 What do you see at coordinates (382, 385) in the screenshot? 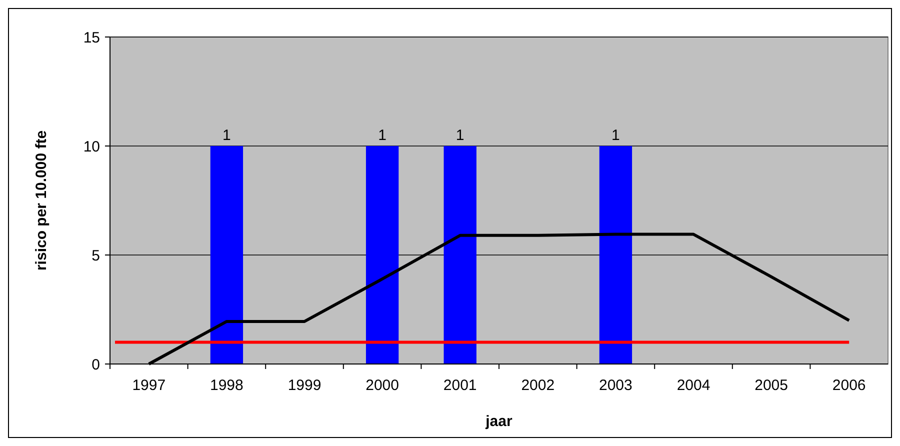
I see `x-tick-label: 2000` at bounding box center [382, 385].